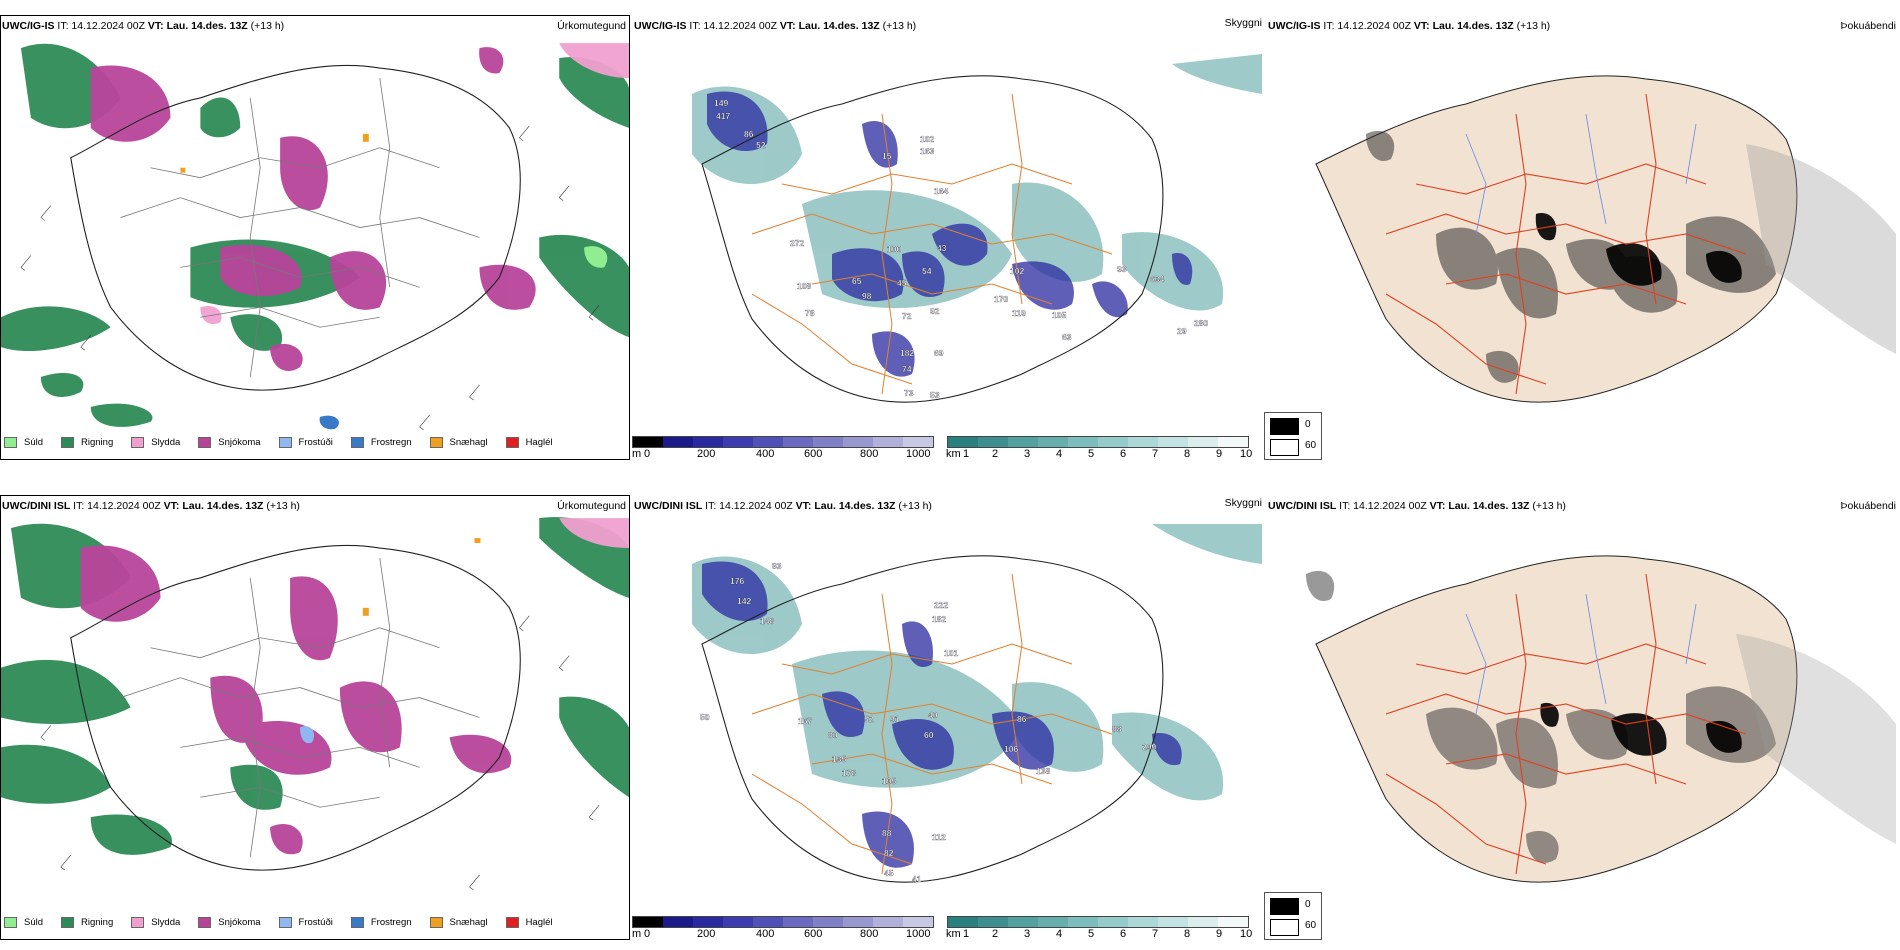  I want to click on cloudbase-label: 142, so click(744, 601).